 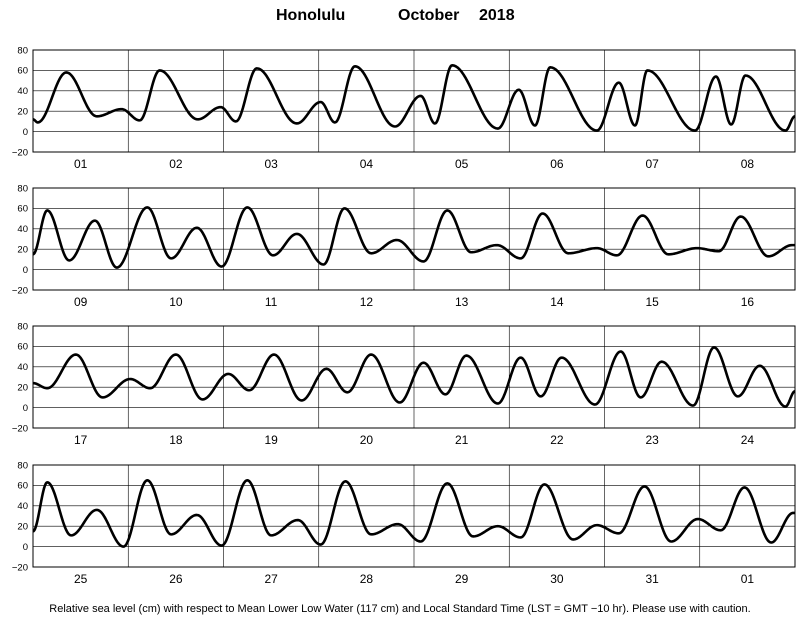 What do you see at coordinates (462, 164) in the screenshot?
I see `day-label: 05` at bounding box center [462, 164].